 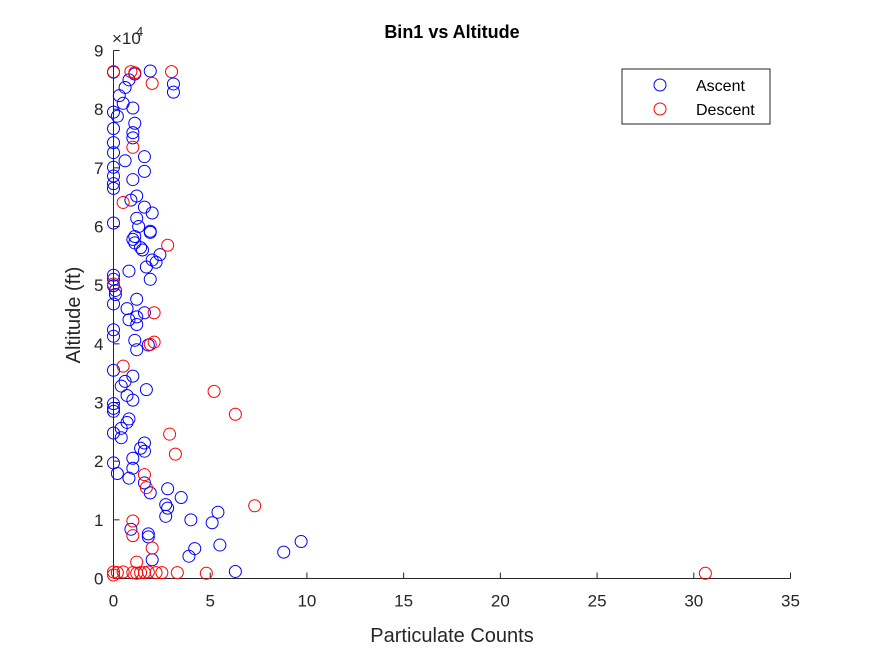 I want to click on legend: Ascent Descent, so click(x=696, y=96).